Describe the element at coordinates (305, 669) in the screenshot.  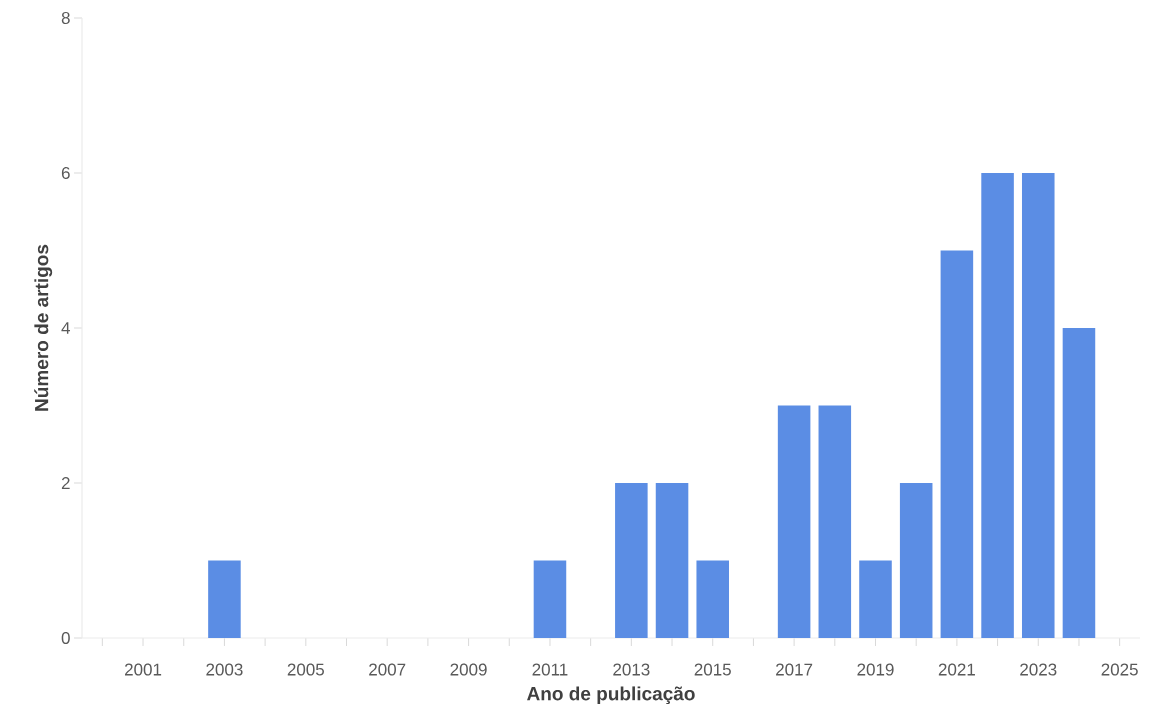
I see `x-tick-label: 2005` at that location.